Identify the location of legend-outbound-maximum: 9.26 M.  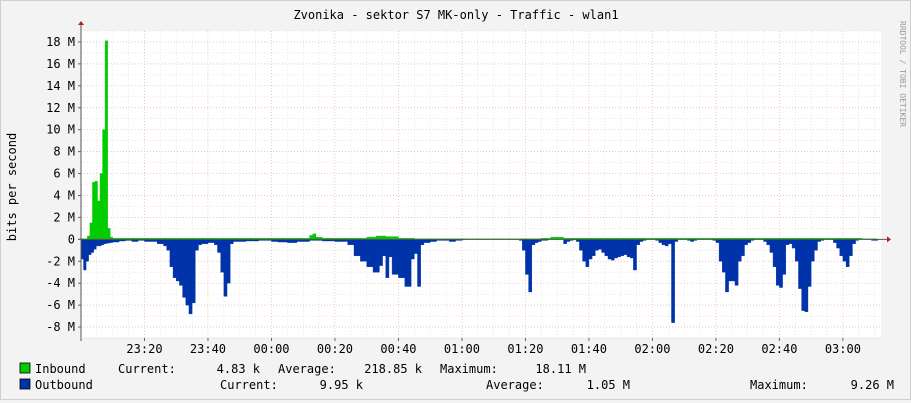
(872, 385).